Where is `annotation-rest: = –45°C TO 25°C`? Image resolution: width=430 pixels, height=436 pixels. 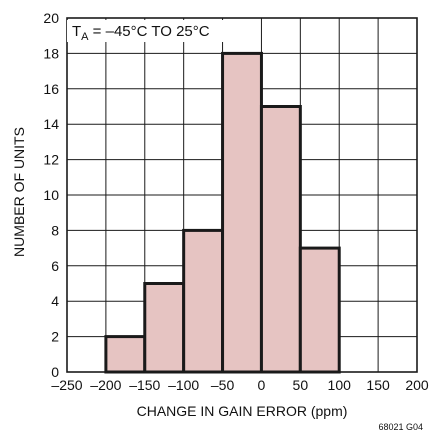 annotation-rest: = –45°C TO 25°C is located at coordinates (149, 31).